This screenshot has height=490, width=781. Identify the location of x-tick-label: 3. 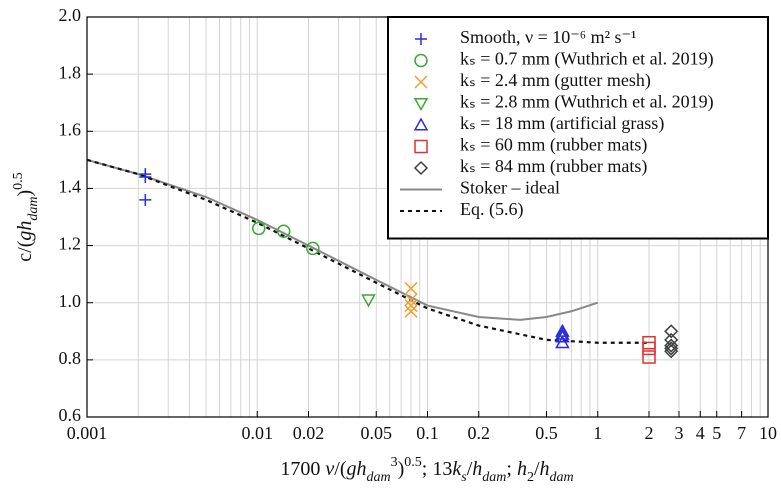
(678, 433).